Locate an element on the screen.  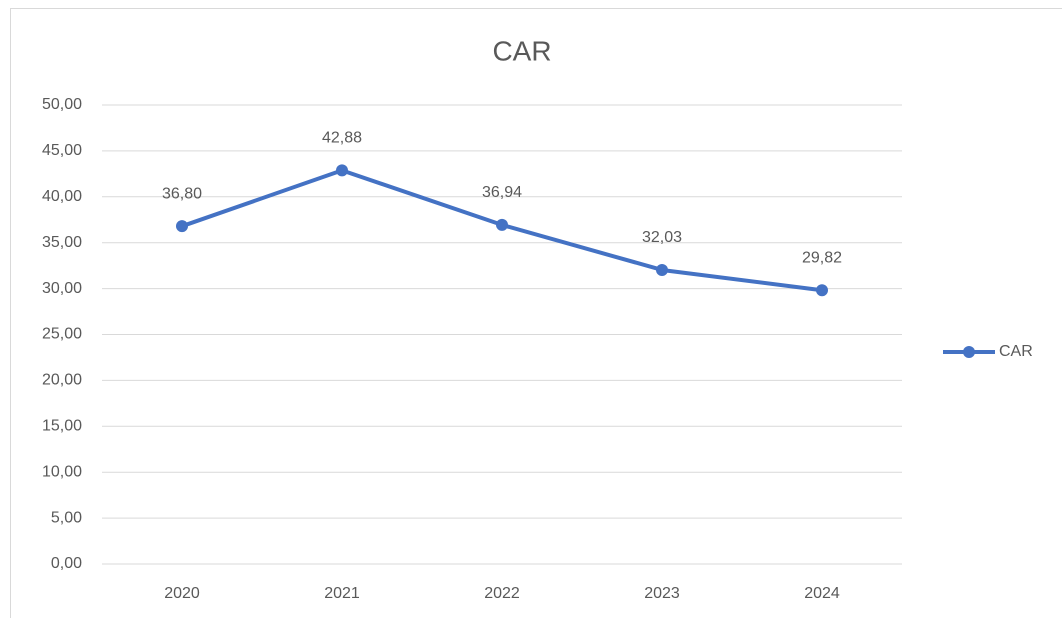
legend-label: CAR is located at coordinates (1016, 351).